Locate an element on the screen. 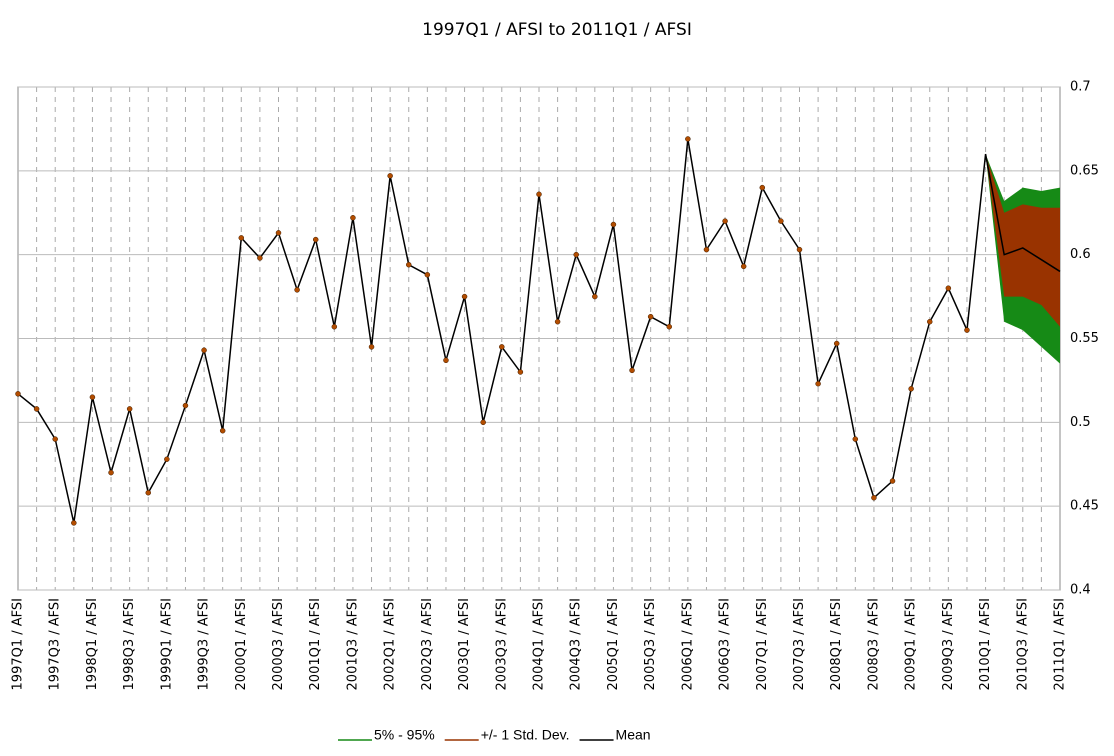 This screenshot has height=756, width=1114. x-tick-label: 2000Q1 / AFSI is located at coordinates (241, 644).